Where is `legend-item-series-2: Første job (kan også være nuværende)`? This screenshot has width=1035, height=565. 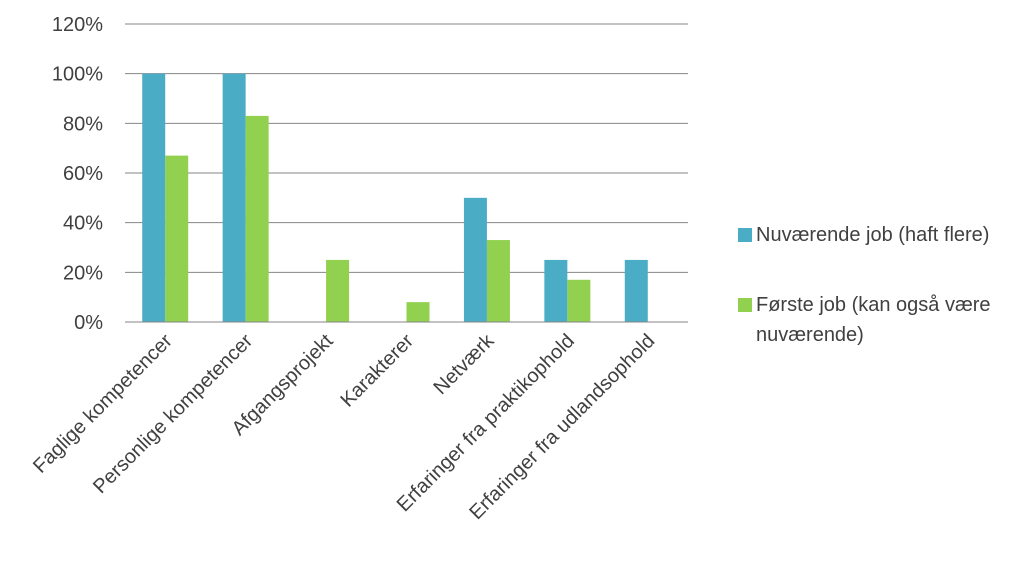
legend-item-series-2: Første job (kan også være nuværende) is located at coordinates (886, 320).